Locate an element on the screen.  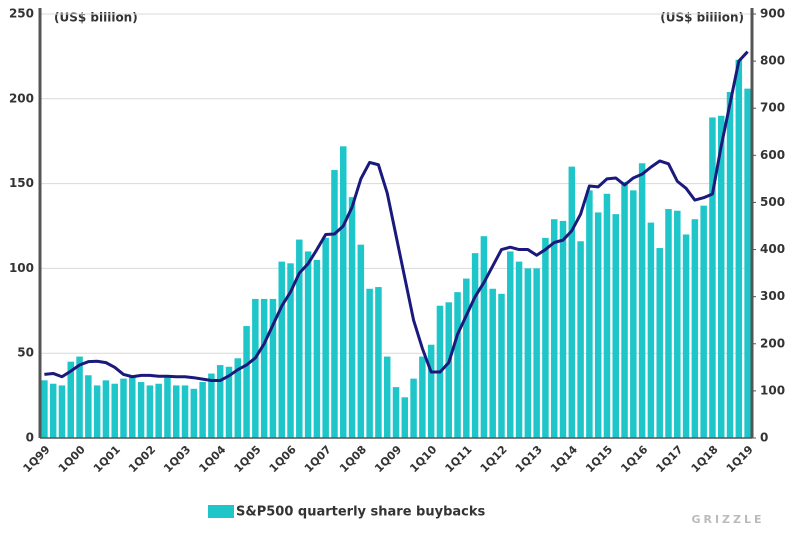
x-tick-label: 1Q07 is located at coordinates (318, 459).